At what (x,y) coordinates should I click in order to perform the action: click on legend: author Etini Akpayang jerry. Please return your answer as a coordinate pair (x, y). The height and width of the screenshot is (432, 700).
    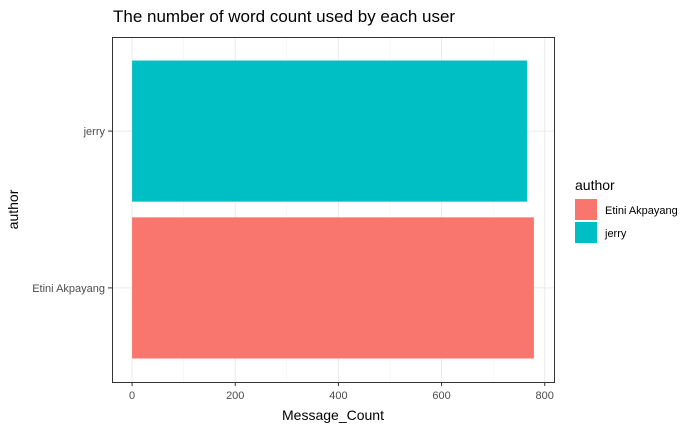
    Looking at the image, I should click on (626, 210).